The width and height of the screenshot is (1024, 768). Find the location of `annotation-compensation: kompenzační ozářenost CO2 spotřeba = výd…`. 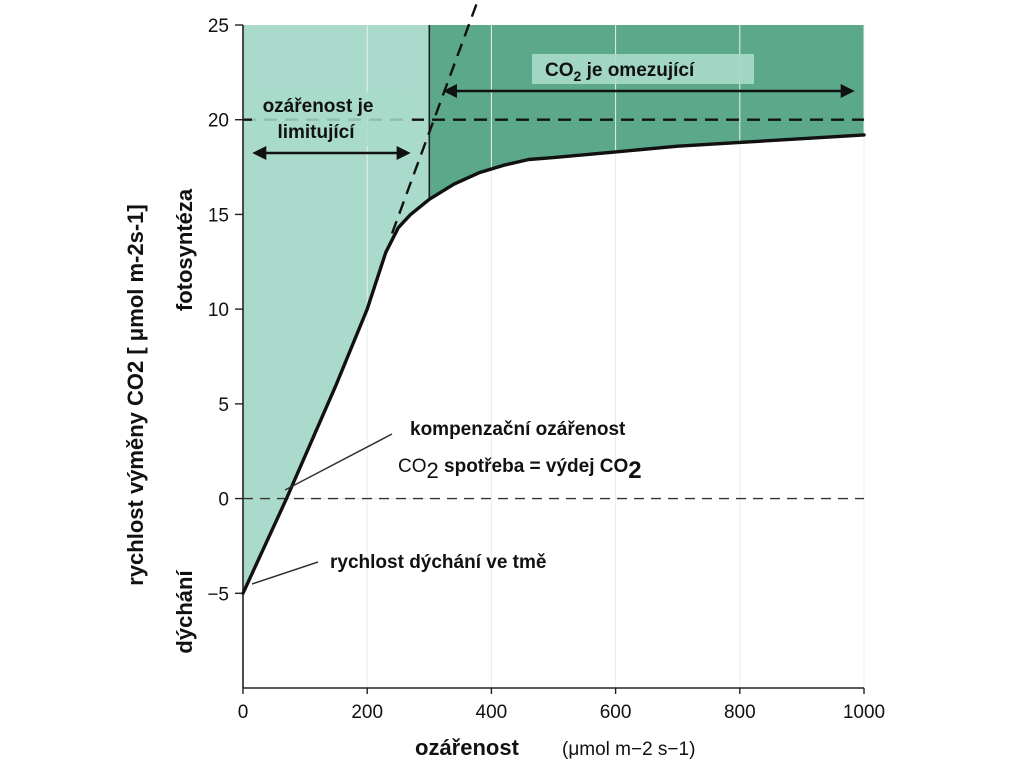

annotation-compensation: kompenzační ozářenost CO2 spotřeba = výd… is located at coordinates (463, 455).